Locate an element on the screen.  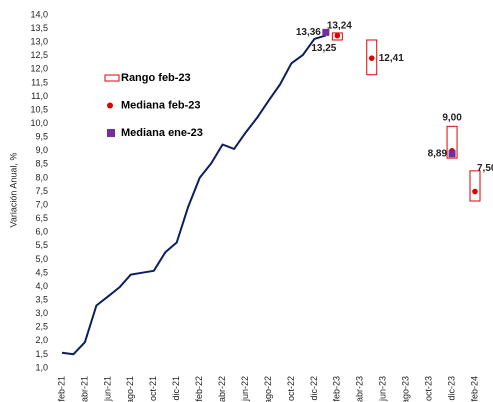
legend-label: Rango feb-23 is located at coordinates (156, 78).